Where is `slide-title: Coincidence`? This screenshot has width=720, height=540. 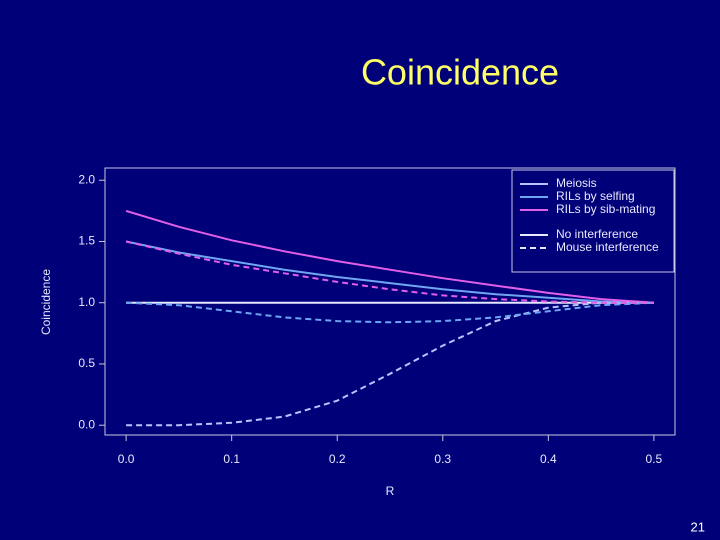 slide-title: Coincidence is located at coordinates (460, 72).